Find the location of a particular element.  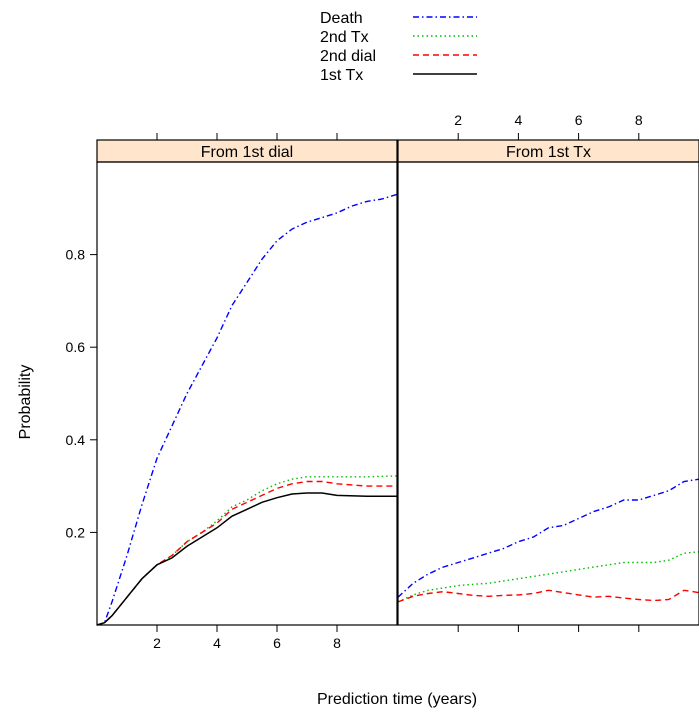

legend-label: Death is located at coordinates (341, 18).